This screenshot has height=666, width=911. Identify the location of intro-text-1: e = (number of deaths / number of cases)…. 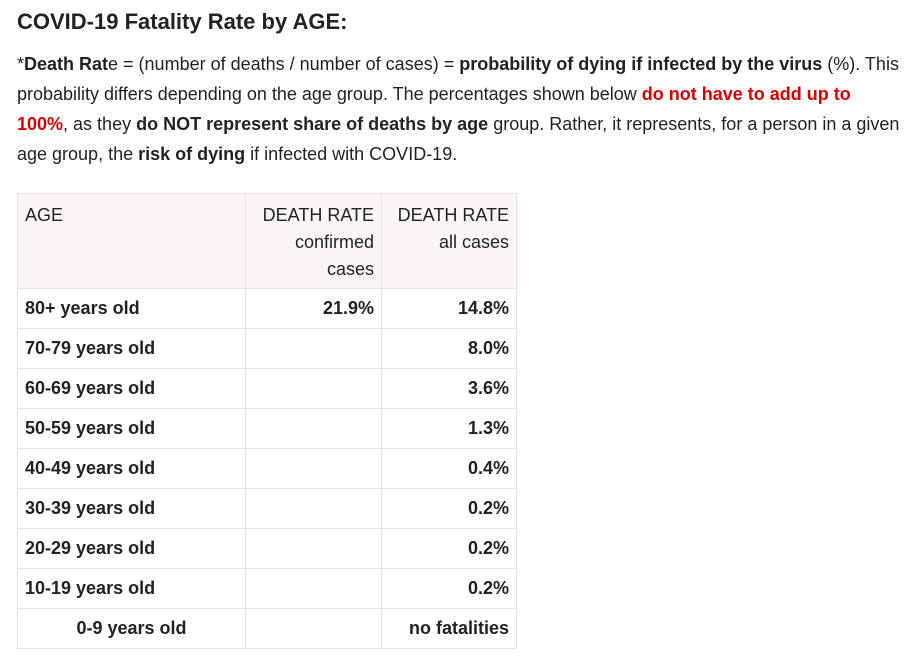
(284, 64).